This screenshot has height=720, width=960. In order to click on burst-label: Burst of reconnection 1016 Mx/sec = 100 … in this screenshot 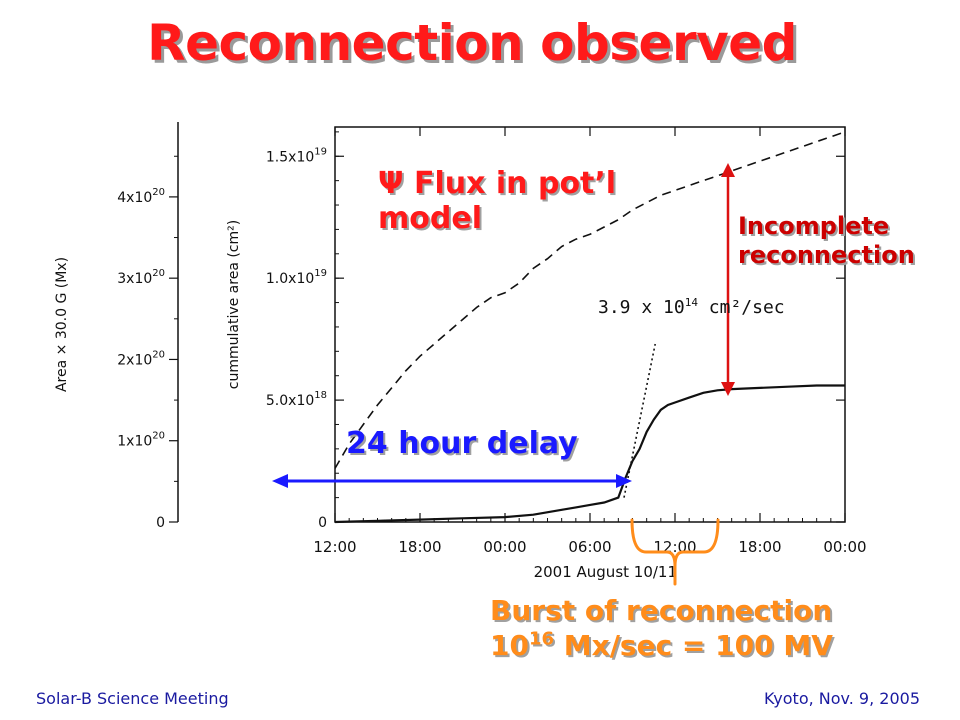, I will do `click(661, 628)`.